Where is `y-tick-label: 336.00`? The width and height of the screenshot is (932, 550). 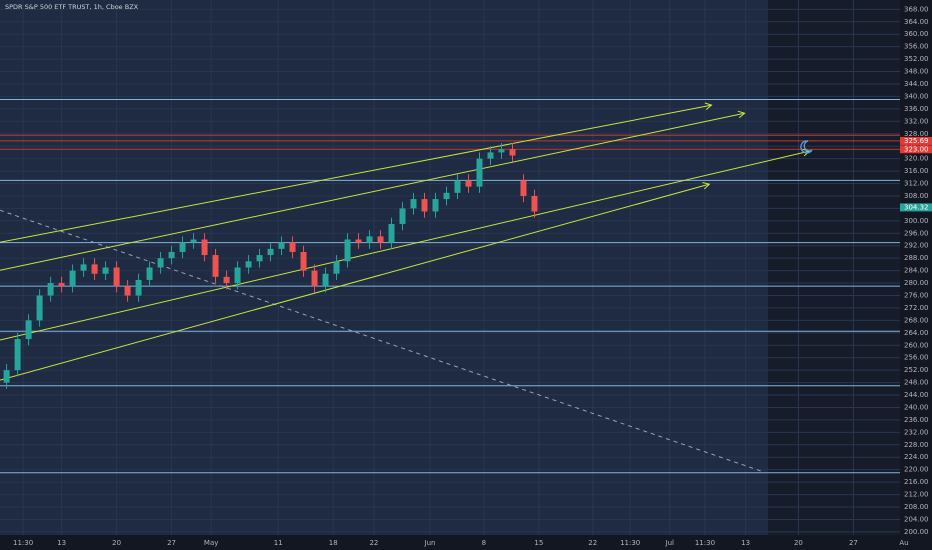
y-tick-label: 336.00 is located at coordinates (916, 109).